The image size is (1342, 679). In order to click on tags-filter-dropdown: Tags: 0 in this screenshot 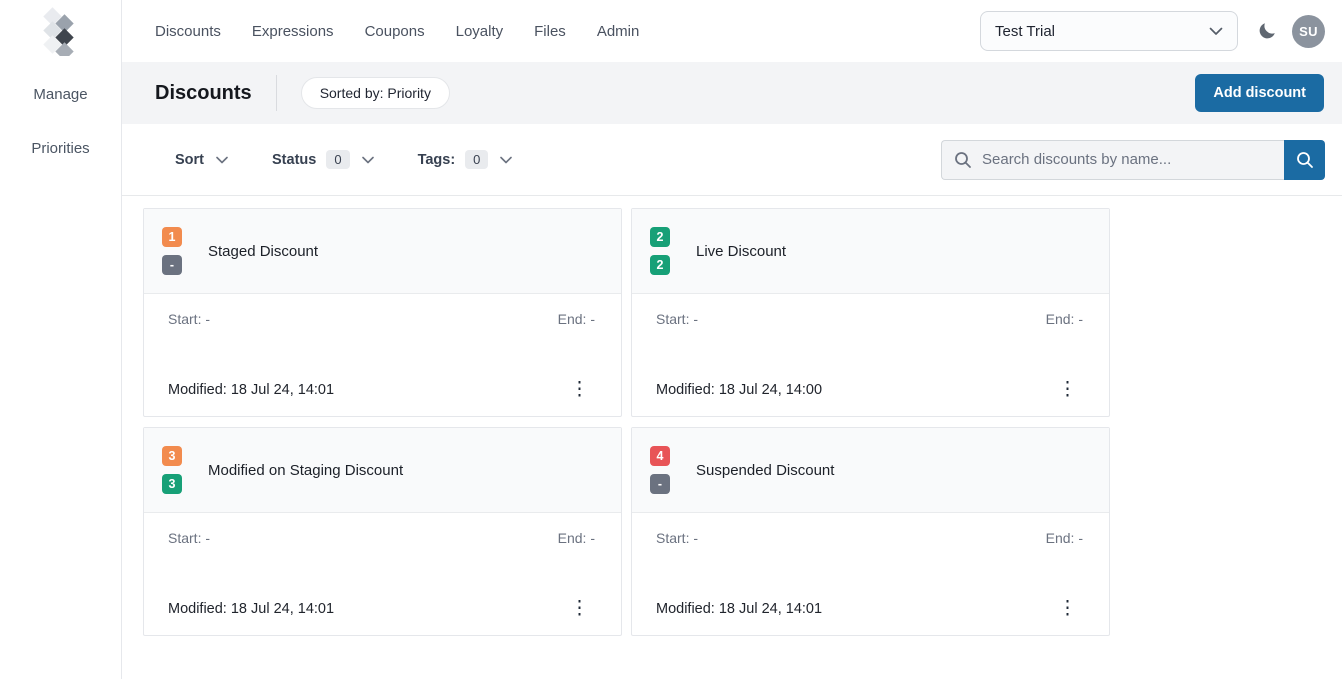, I will do `click(465, 159)`.